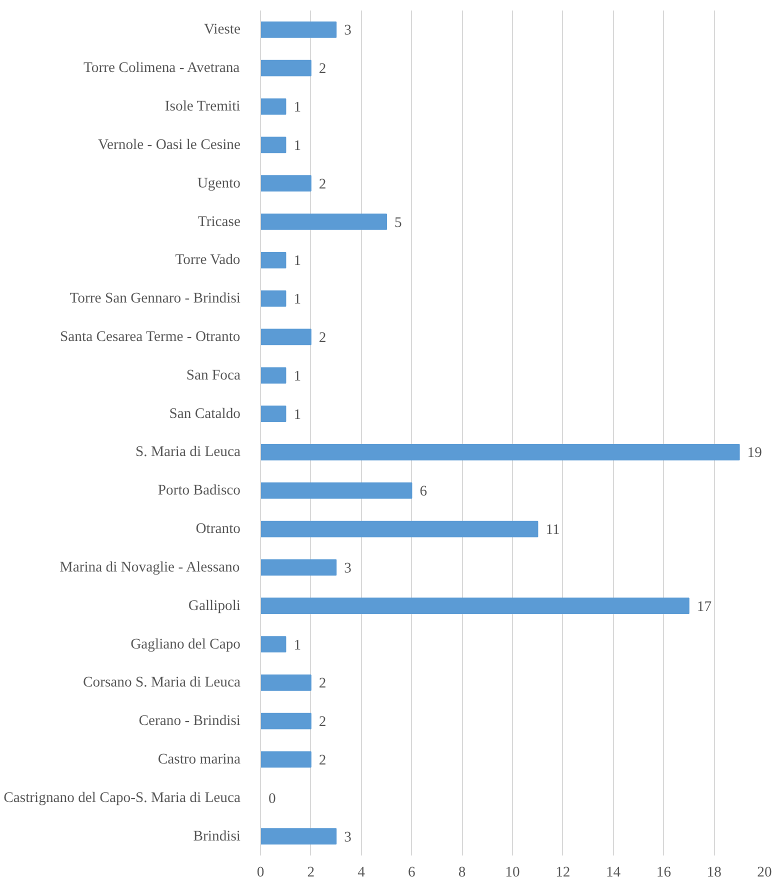 This screenshot has width=776, height=879. I want to click on y-tick-label: Marina di Novaglie - Alessano, so click(150, 567).